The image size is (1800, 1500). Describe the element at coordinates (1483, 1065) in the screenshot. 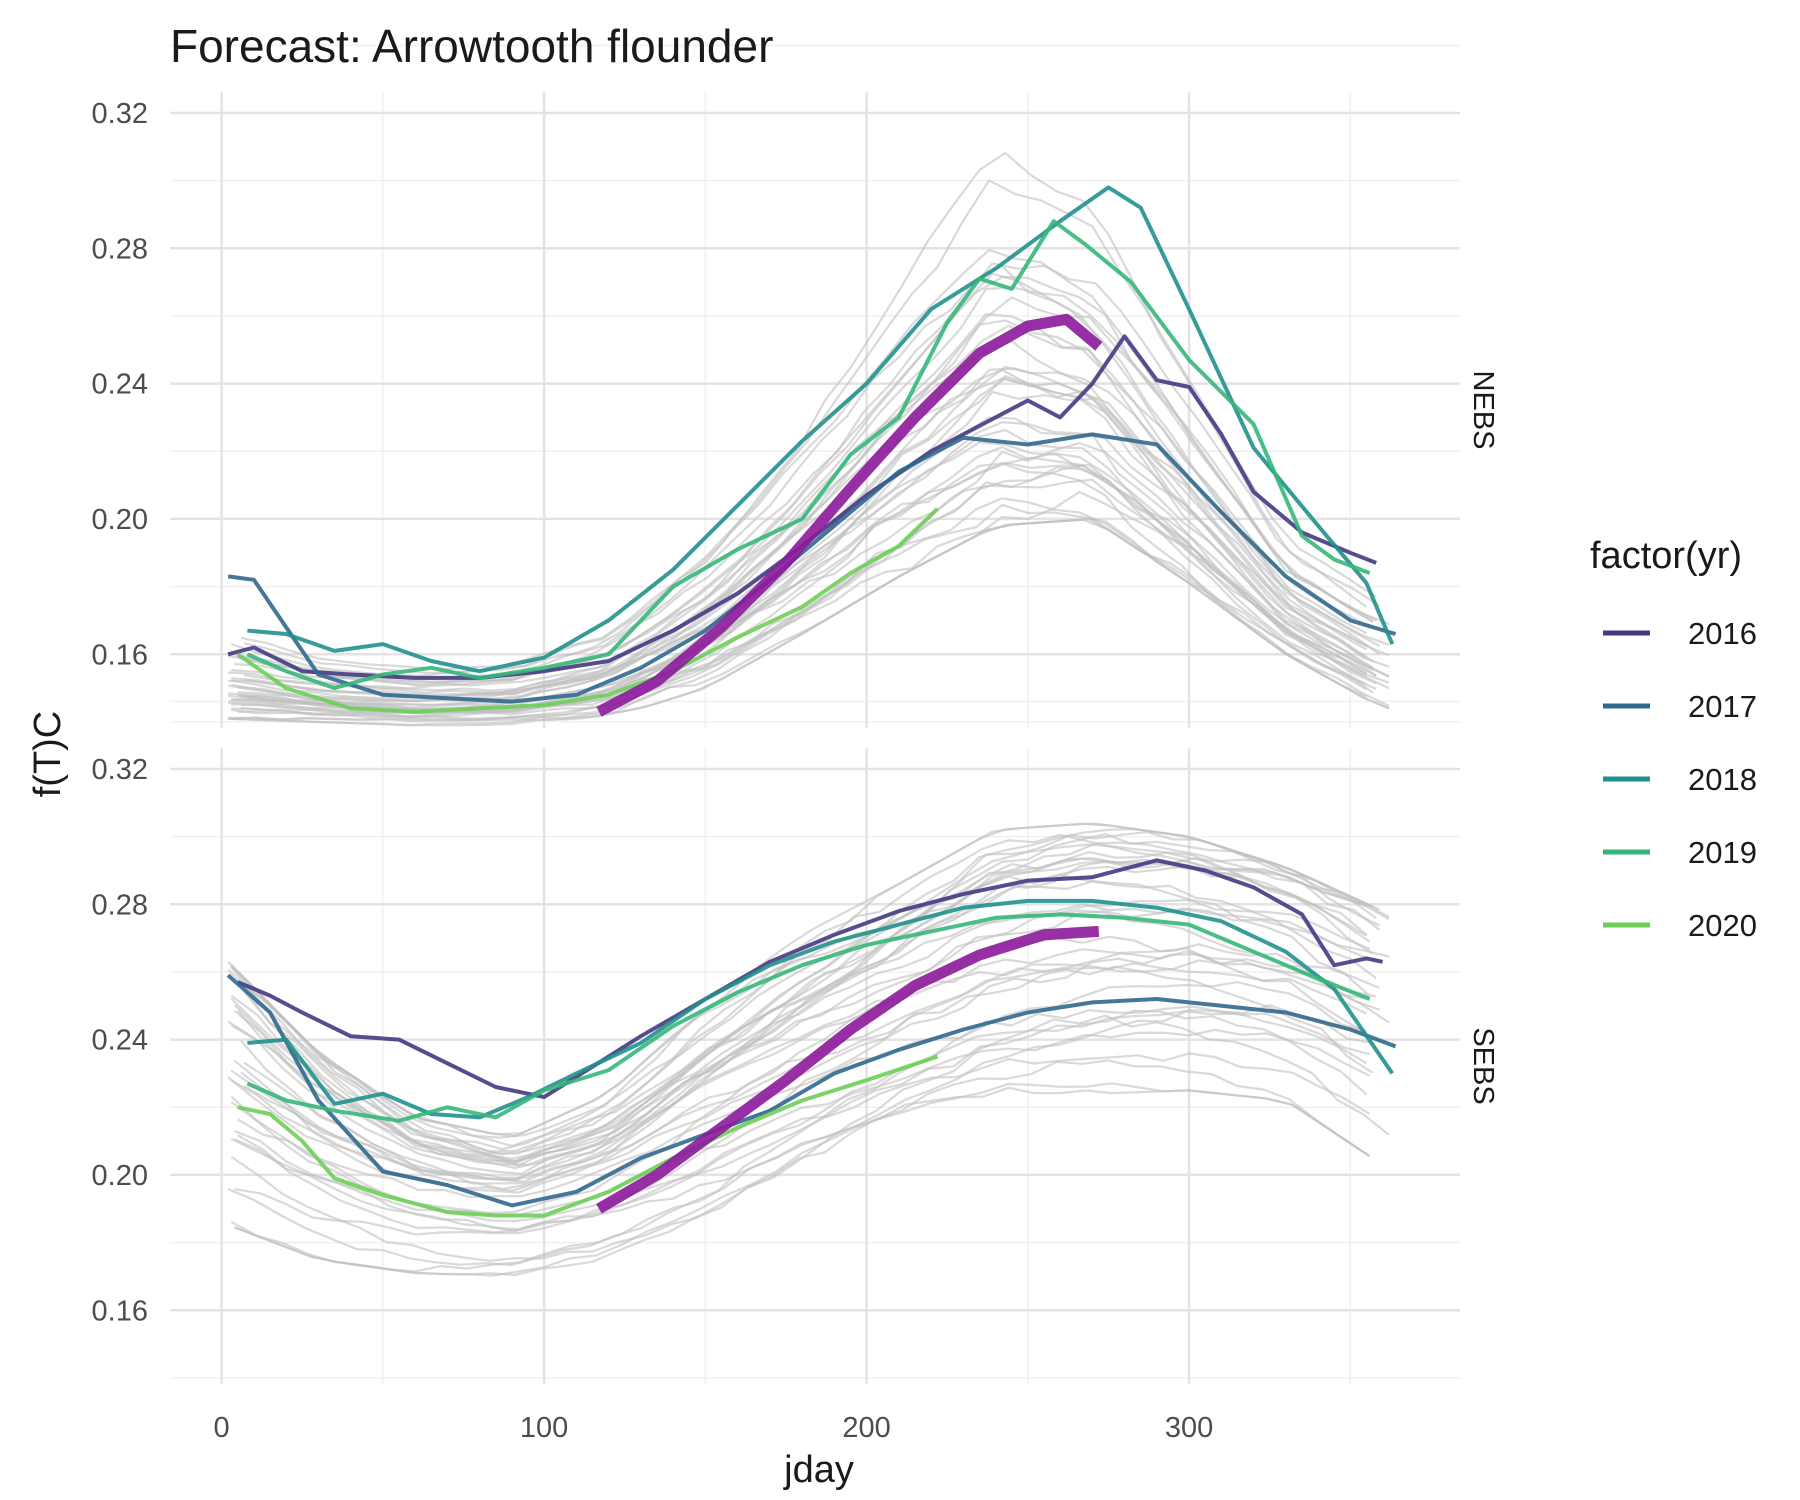

I see `panel-strip-label: SEBS` at that location.